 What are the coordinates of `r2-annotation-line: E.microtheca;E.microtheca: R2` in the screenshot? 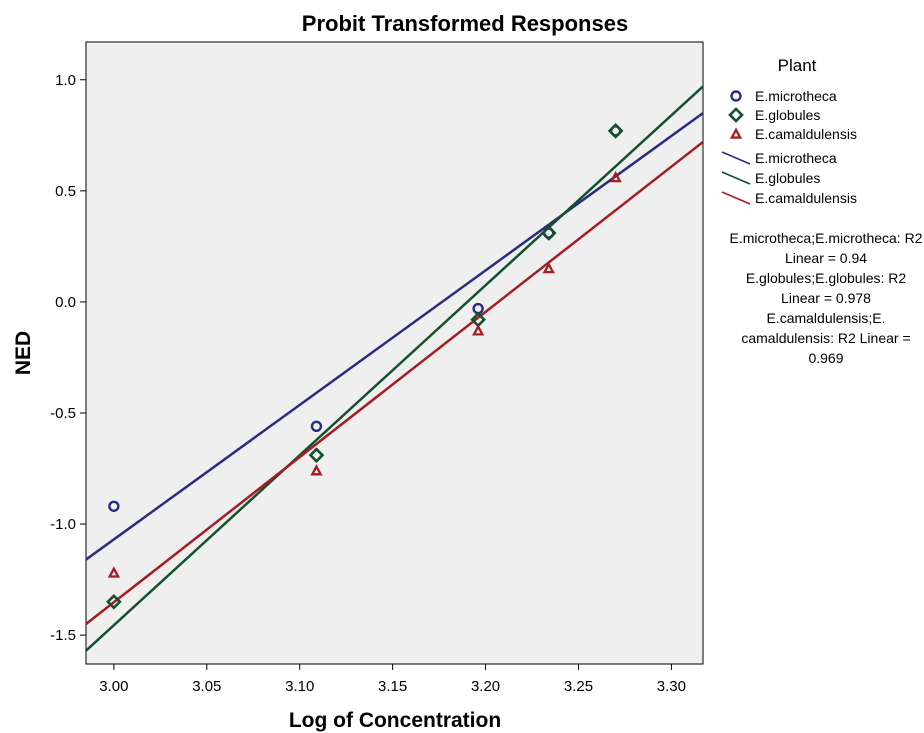 It's located at (826, 238).